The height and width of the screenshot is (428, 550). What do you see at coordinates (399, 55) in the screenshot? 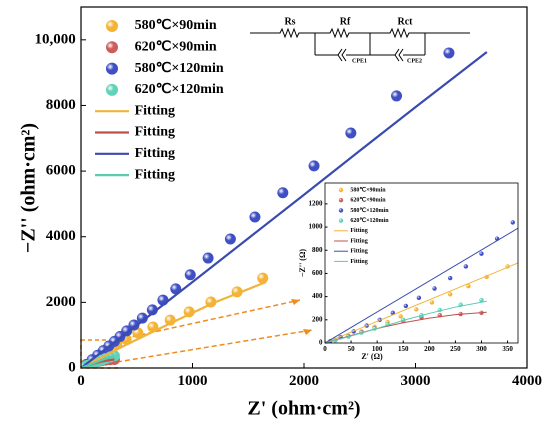
I see `cpe-symbol` at bounding box center [399, 55].